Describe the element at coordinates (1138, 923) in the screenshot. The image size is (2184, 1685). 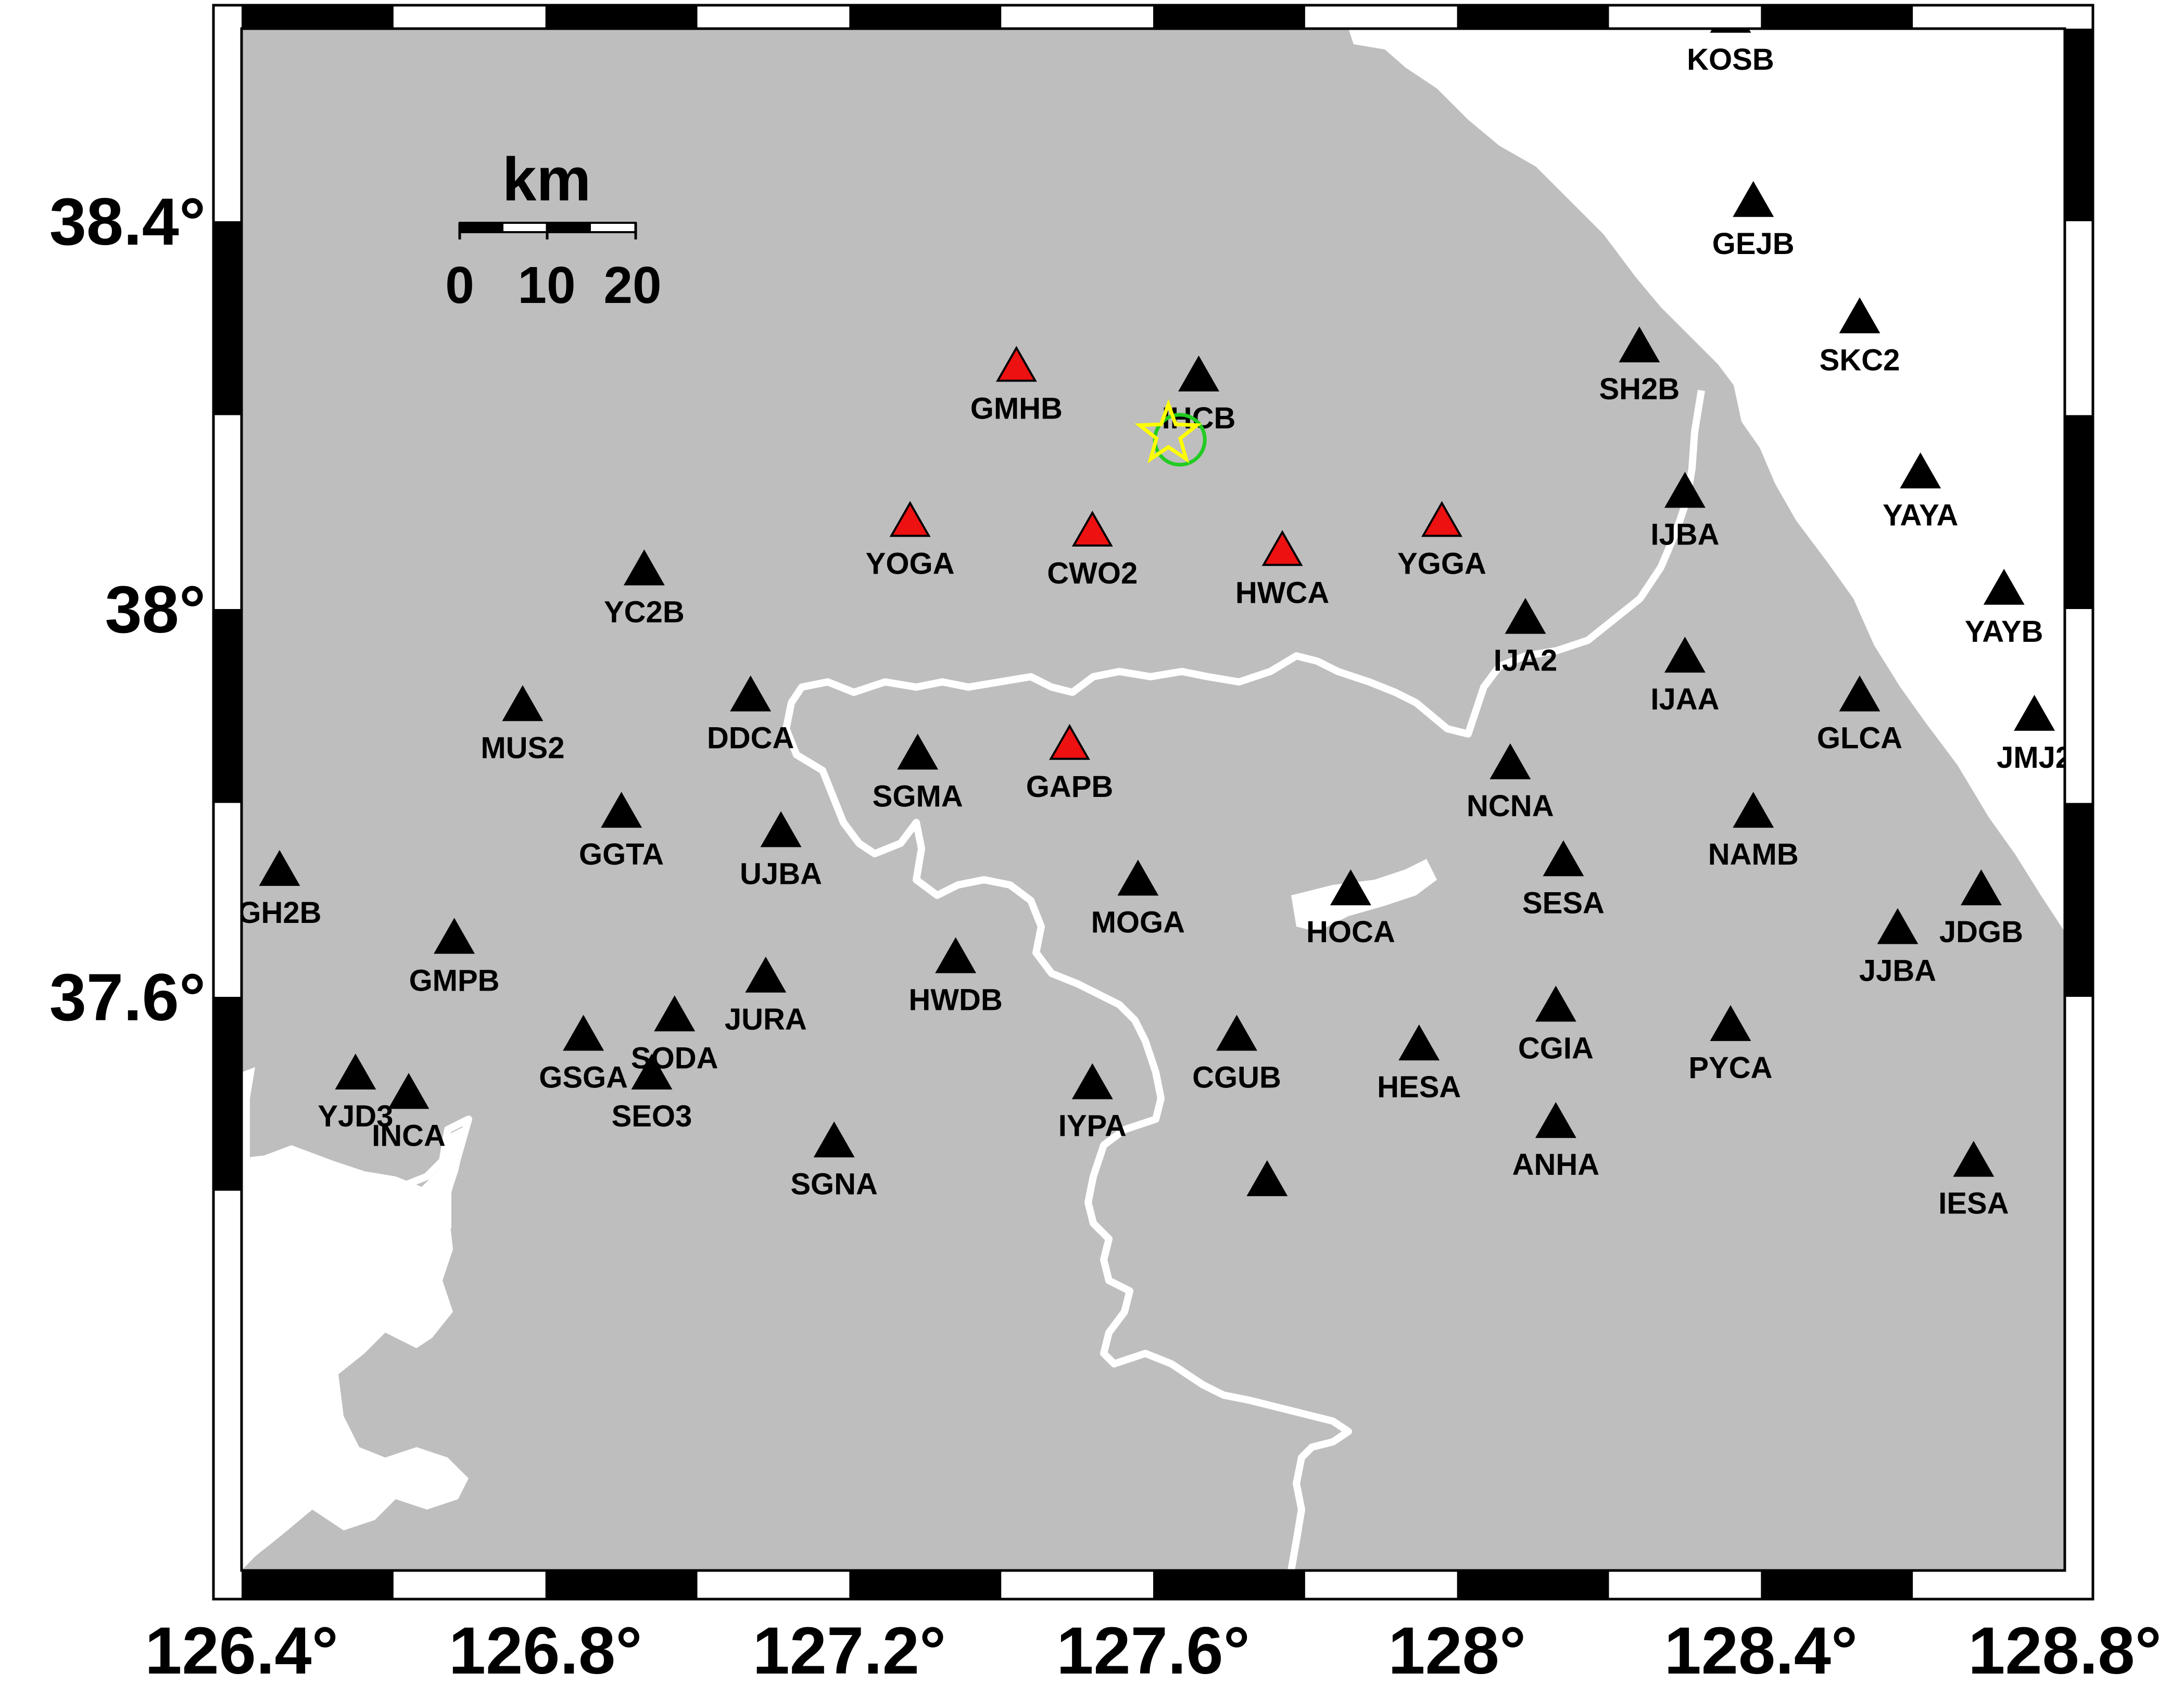
I see `station-label-moga: MOGA` at that location.